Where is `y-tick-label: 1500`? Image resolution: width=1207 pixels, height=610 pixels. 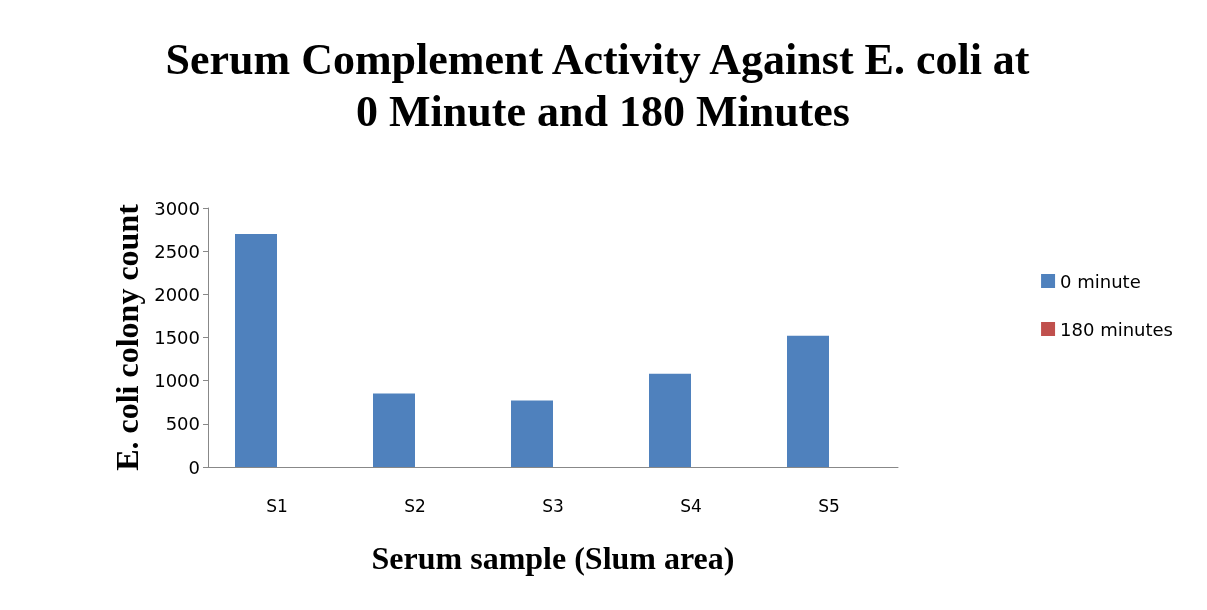 y-tick-label: 1500 is located at coordinates (177, 337).